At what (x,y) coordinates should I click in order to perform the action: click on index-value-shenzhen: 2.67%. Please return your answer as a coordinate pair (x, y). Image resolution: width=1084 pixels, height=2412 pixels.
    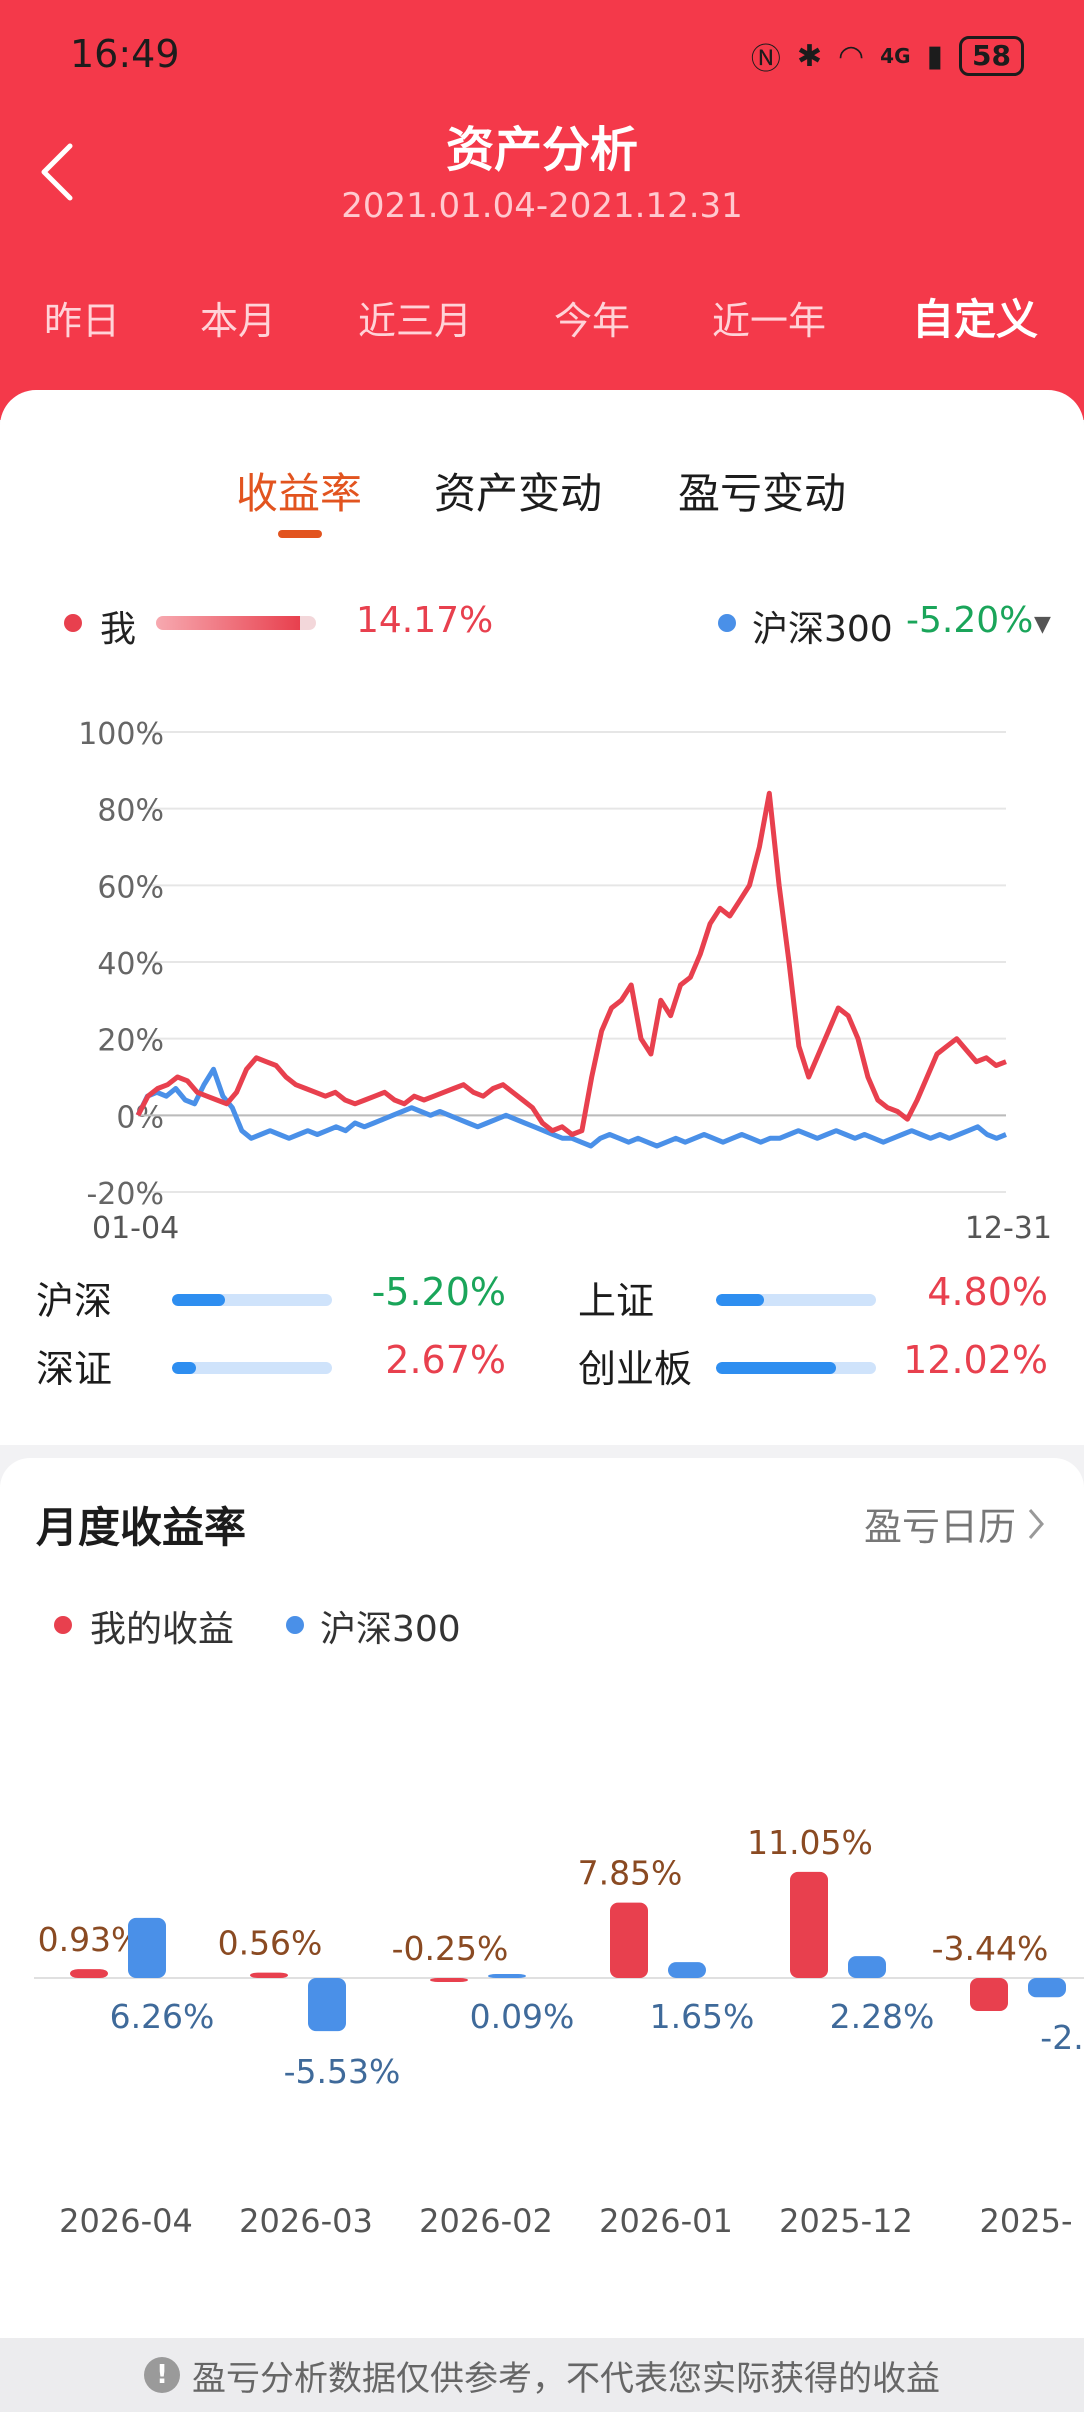
    Looking at the image, I should click on (445, 1360).